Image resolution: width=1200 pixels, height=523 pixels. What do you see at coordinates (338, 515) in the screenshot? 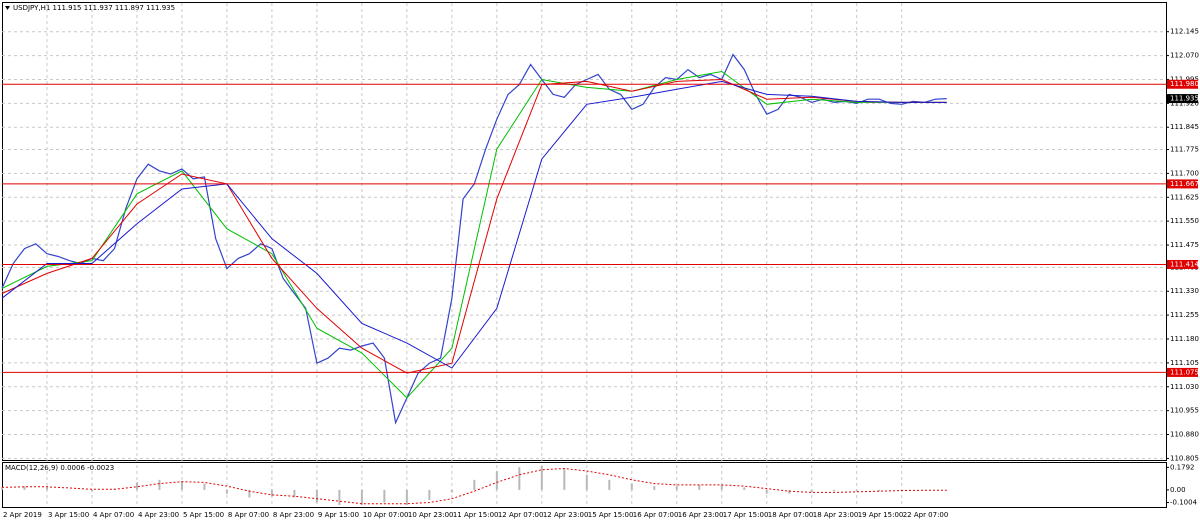
I see `x-tick-label: 9 Apr 15:00` at bounding box center [338, 515].